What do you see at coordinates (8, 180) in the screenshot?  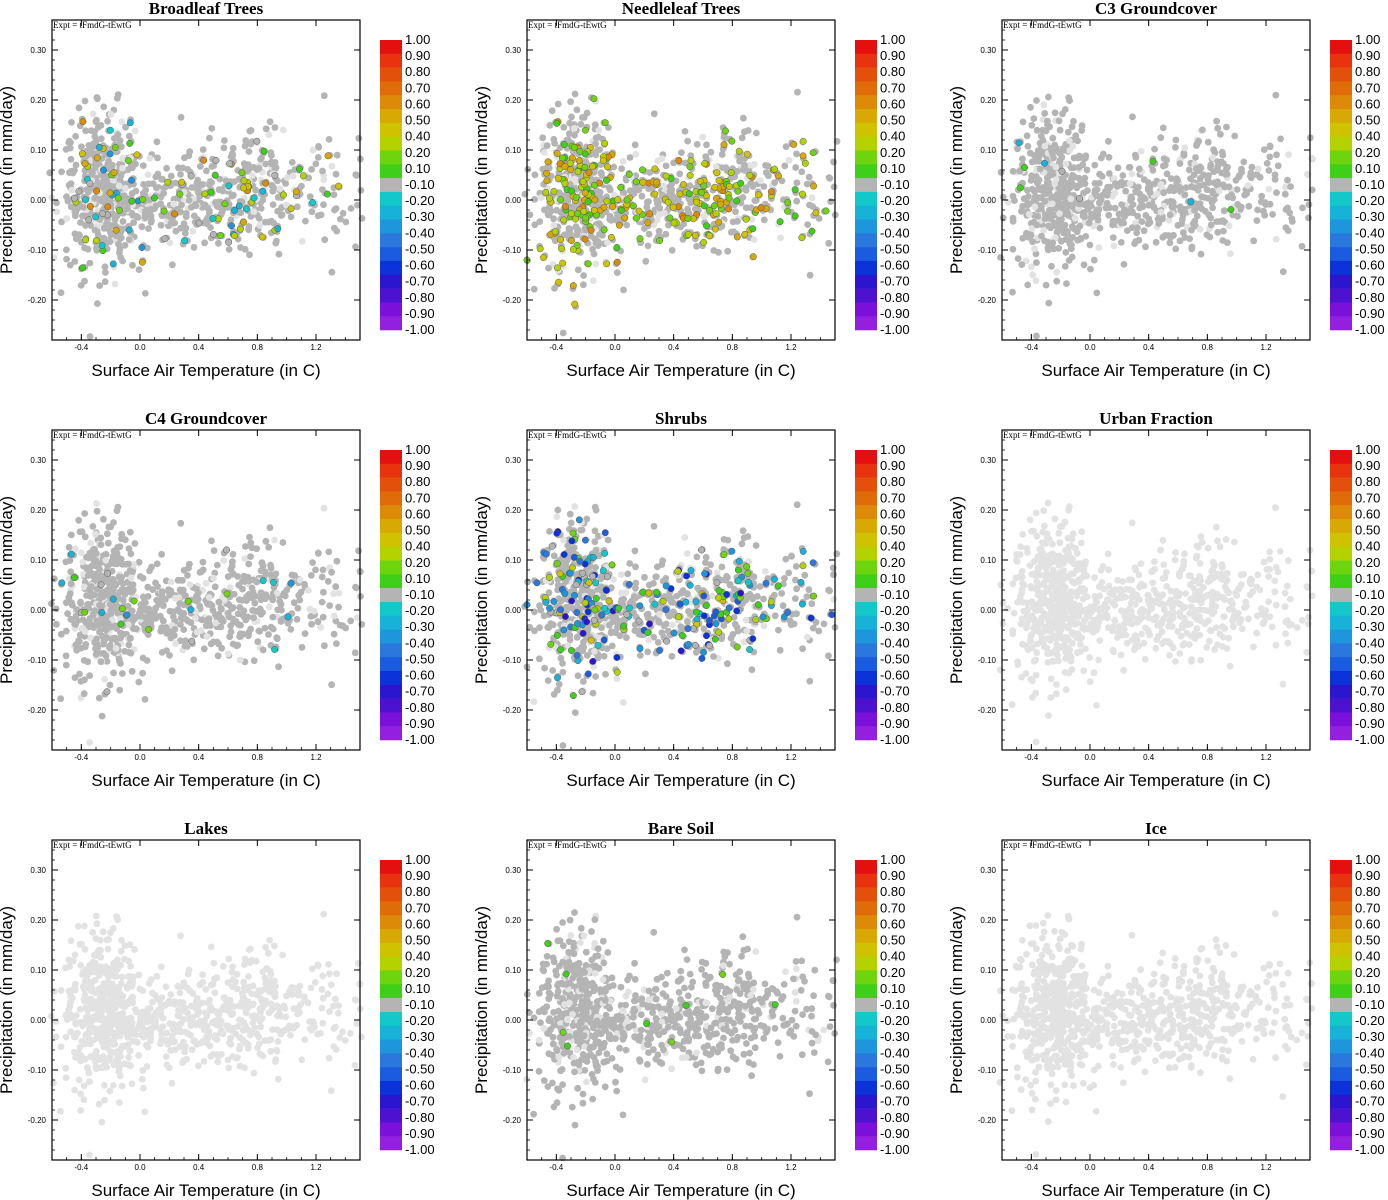 I see `y-axis-label: Precipitation (in mm/day)` at bounding box center [8, 180].